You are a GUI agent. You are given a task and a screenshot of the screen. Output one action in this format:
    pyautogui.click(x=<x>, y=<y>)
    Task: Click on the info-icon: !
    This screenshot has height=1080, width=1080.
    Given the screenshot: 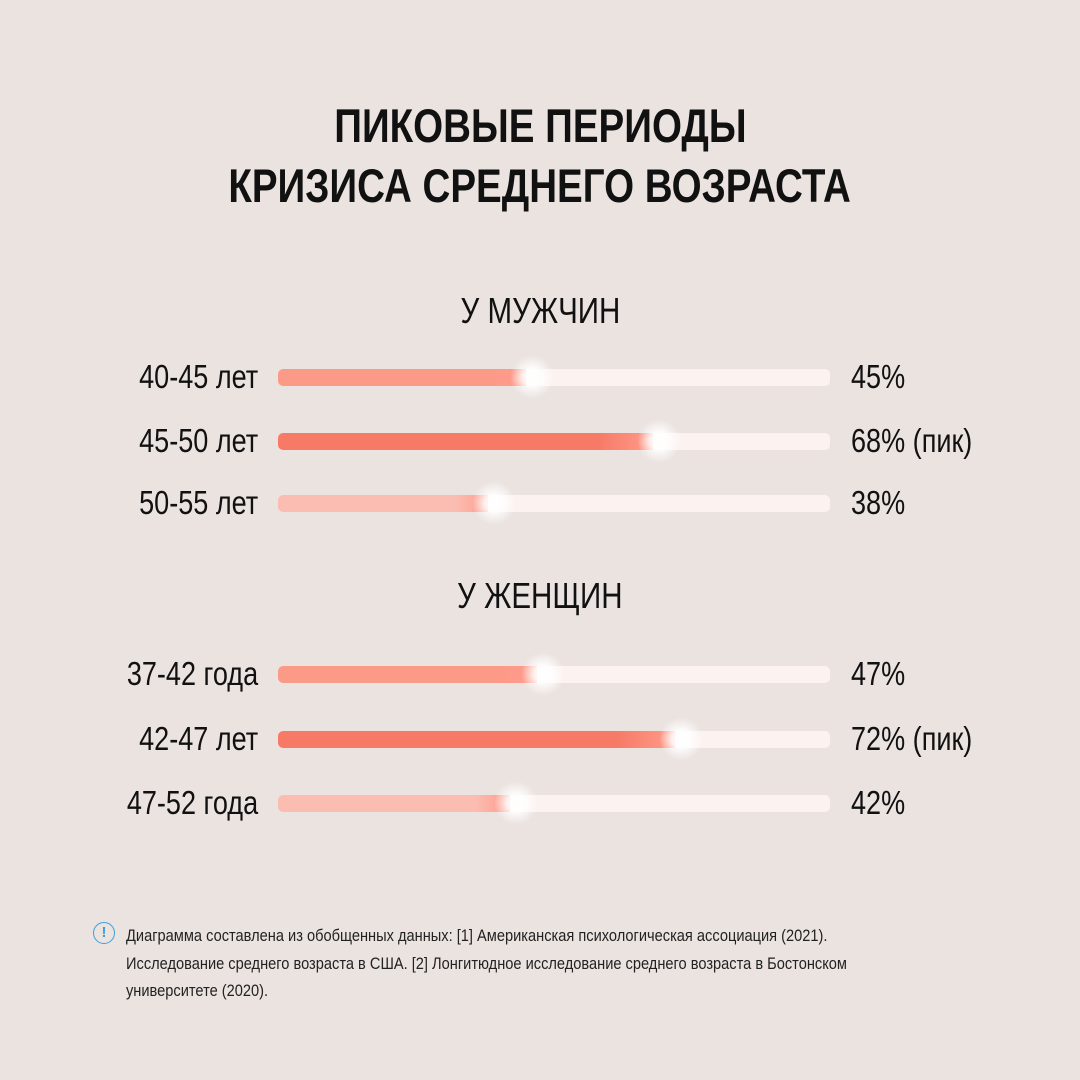 What is the action you would take?
    pyautogui.click(x=104, y=933)
    